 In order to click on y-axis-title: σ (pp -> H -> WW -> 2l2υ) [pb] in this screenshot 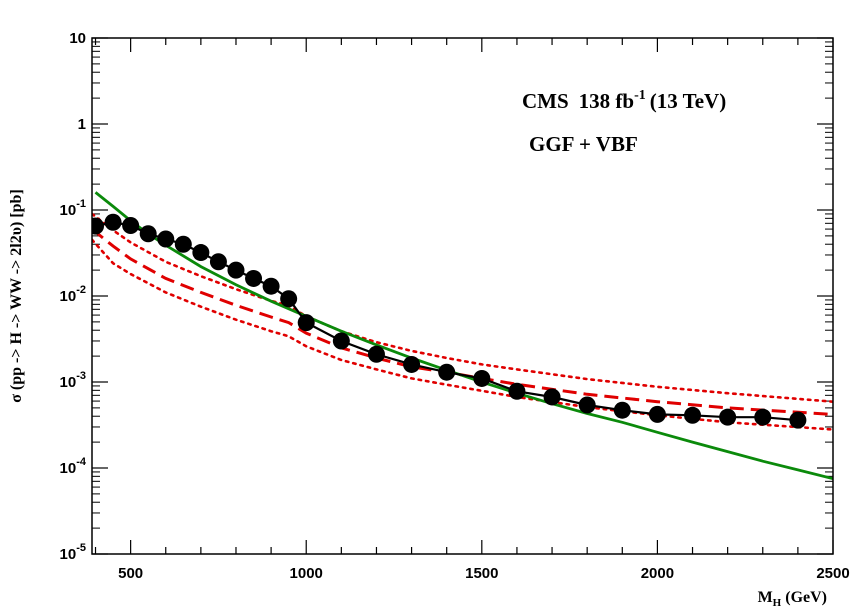, I will do `click(16, 296)`.